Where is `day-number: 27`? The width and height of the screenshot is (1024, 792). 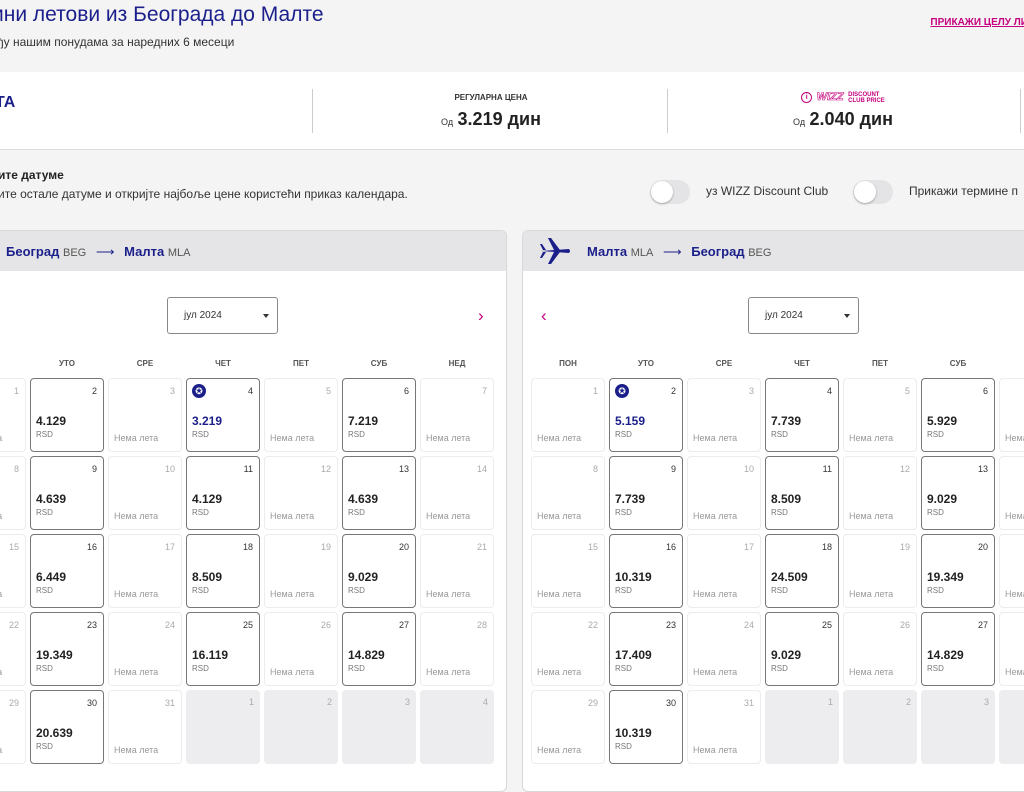
day-number: 27 is located at coordinates (403, 625).